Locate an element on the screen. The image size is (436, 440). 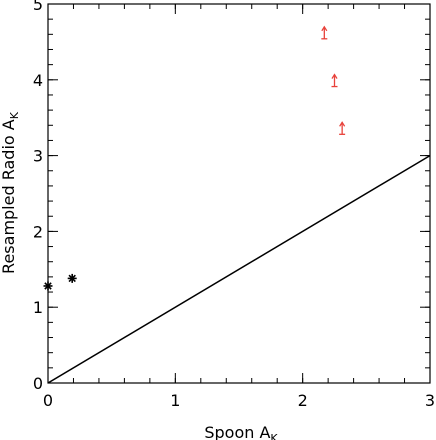
x-tick-label: 0 is located at coordinates (48, 400).